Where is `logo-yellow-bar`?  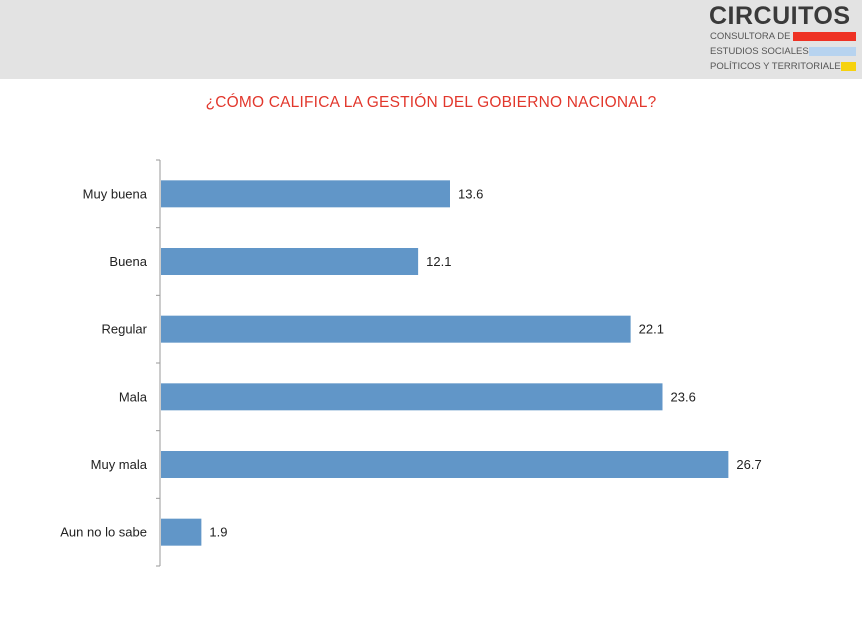 logo-yellow-bar is located at coordinates (848, 66).